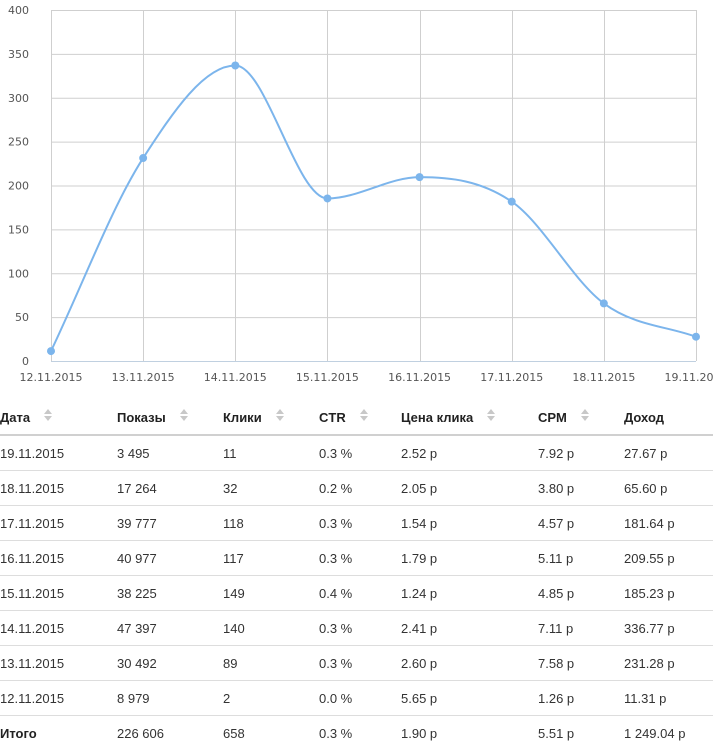  I want to click on table-cell: 39 777, so click(170, 523).